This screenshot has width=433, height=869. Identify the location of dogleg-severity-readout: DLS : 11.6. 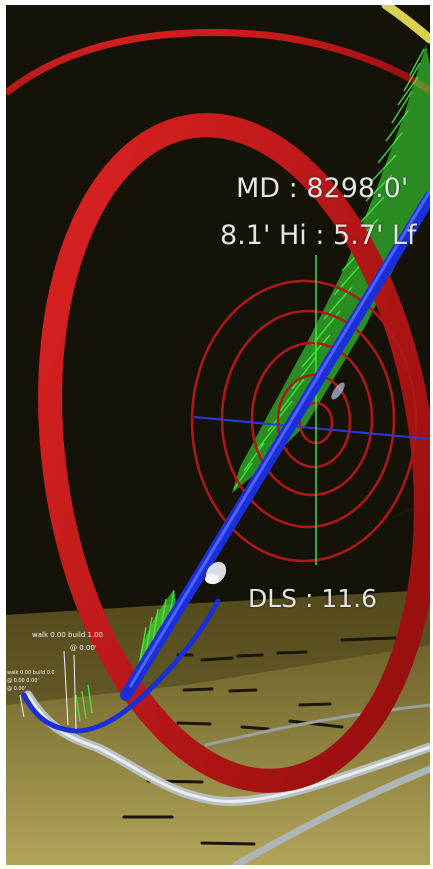
(313, 598).